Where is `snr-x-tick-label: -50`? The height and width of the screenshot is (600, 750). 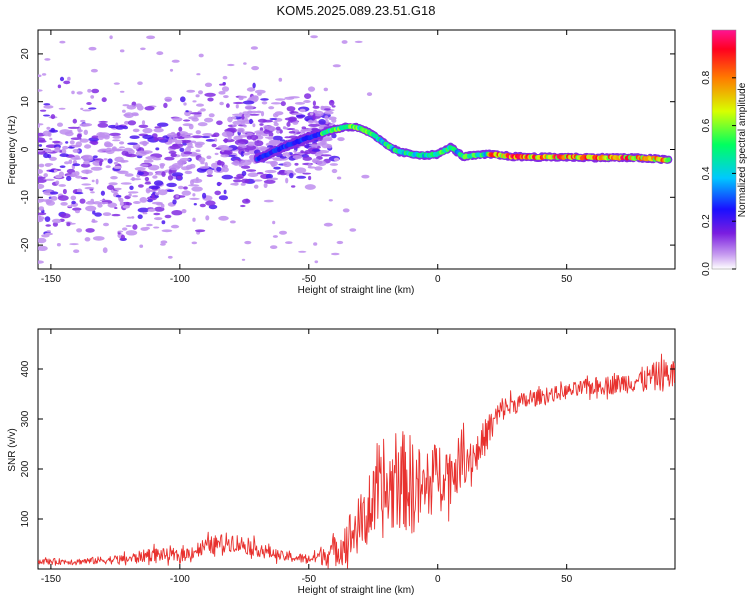 snr-x-tick-label: -50 is located at coordinates (309, 579).